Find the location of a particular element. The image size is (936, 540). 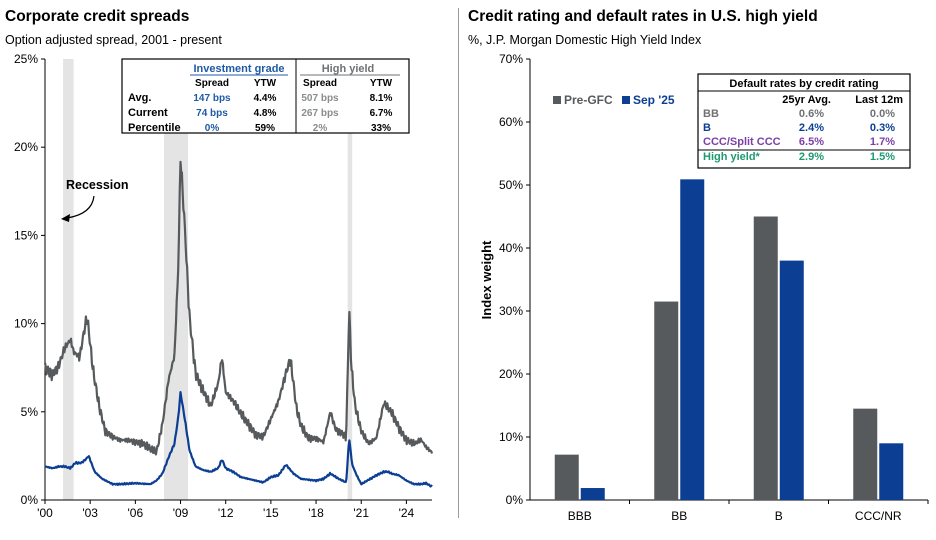

x-tick-label: '03 is located at coordinates (90, 513).